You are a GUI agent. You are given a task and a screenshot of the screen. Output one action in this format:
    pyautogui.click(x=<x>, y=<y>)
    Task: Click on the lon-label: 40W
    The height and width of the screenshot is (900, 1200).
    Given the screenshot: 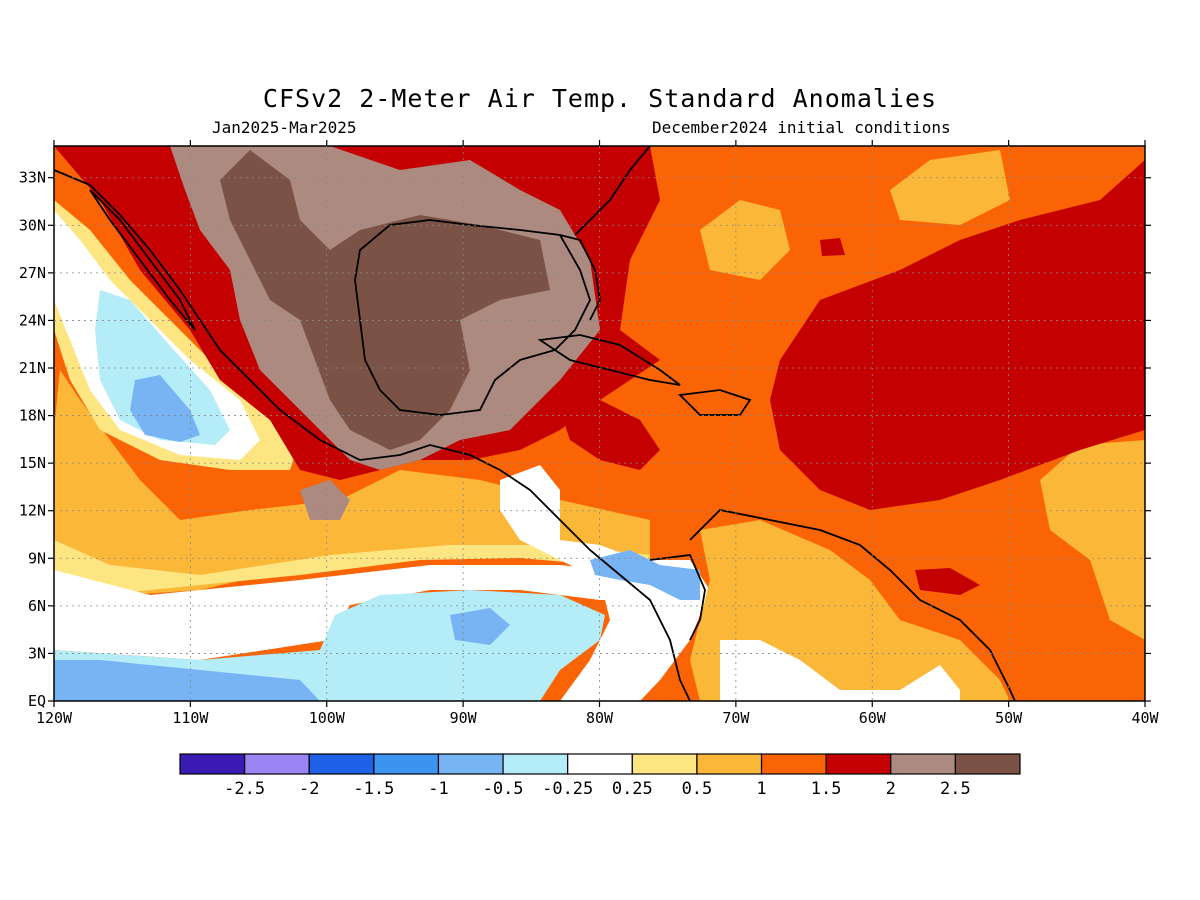 What is the action you would take?
    pyautogui.click(x=1145, y=718)
    